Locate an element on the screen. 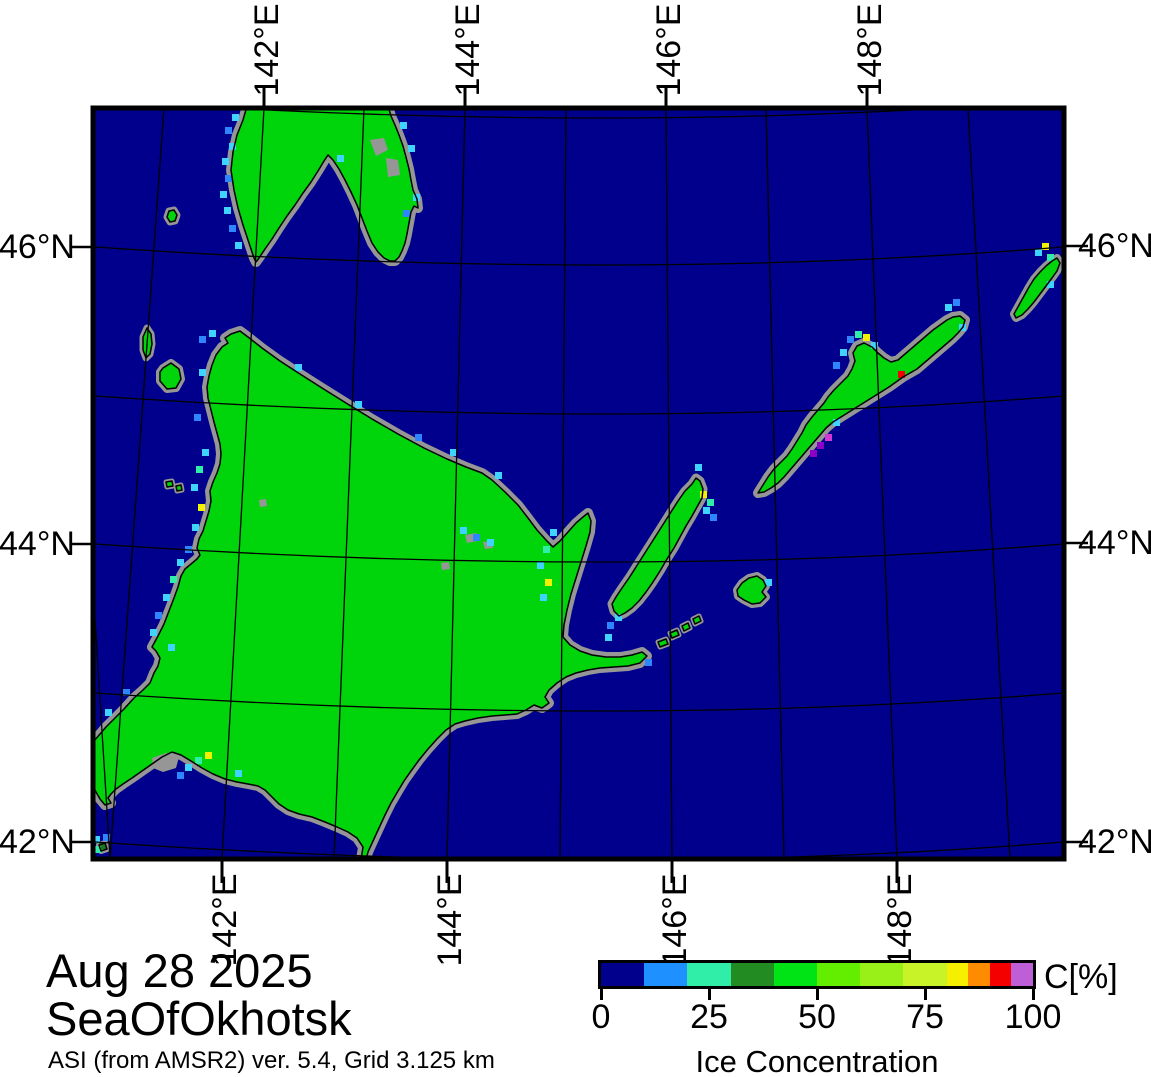 The height and width of the screenshot is (1077, 1151). colorbar-tick-label: 50 is located at coordinates (817, 1017).